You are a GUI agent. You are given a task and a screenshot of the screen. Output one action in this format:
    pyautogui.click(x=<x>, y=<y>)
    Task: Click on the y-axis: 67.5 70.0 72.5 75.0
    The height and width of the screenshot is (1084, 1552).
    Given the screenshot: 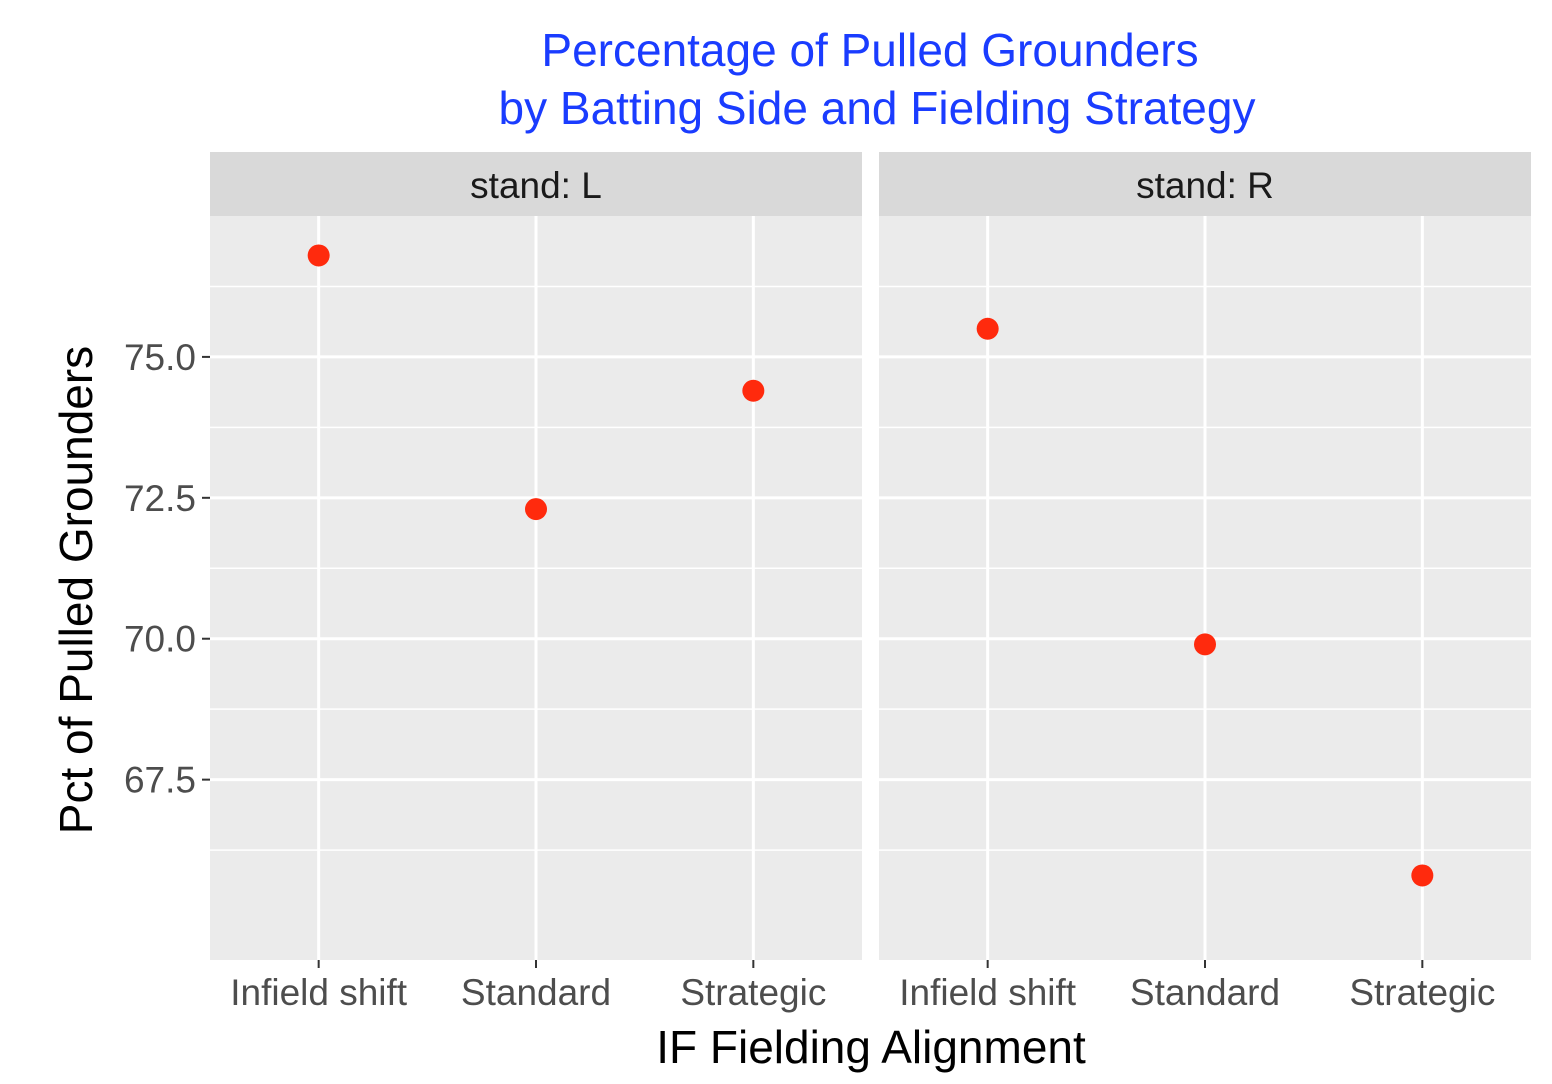 What is the action you would take?
    pyautogui.click(x=167, y=569)
    